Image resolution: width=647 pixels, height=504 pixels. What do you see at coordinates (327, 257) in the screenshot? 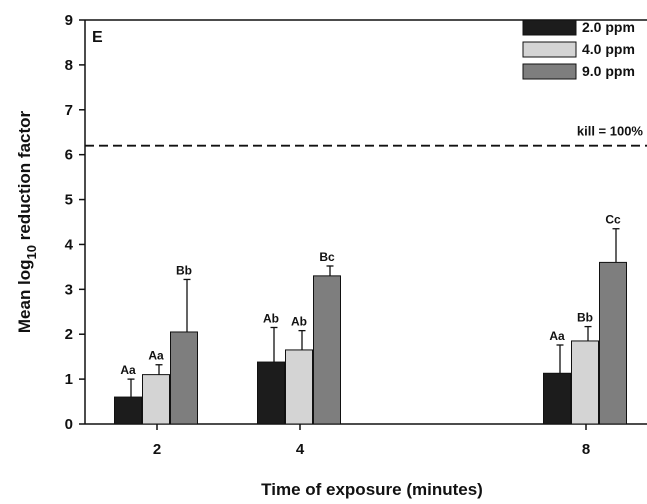
I see `significance-label: Bc` at bounding box center [327, 257].